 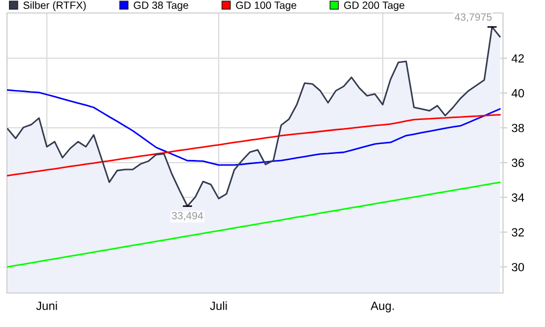 What do you see at coordinates (518, 232) in the screenshot?
I see `y-tick-label: 32` at bounding box center [518, 232].